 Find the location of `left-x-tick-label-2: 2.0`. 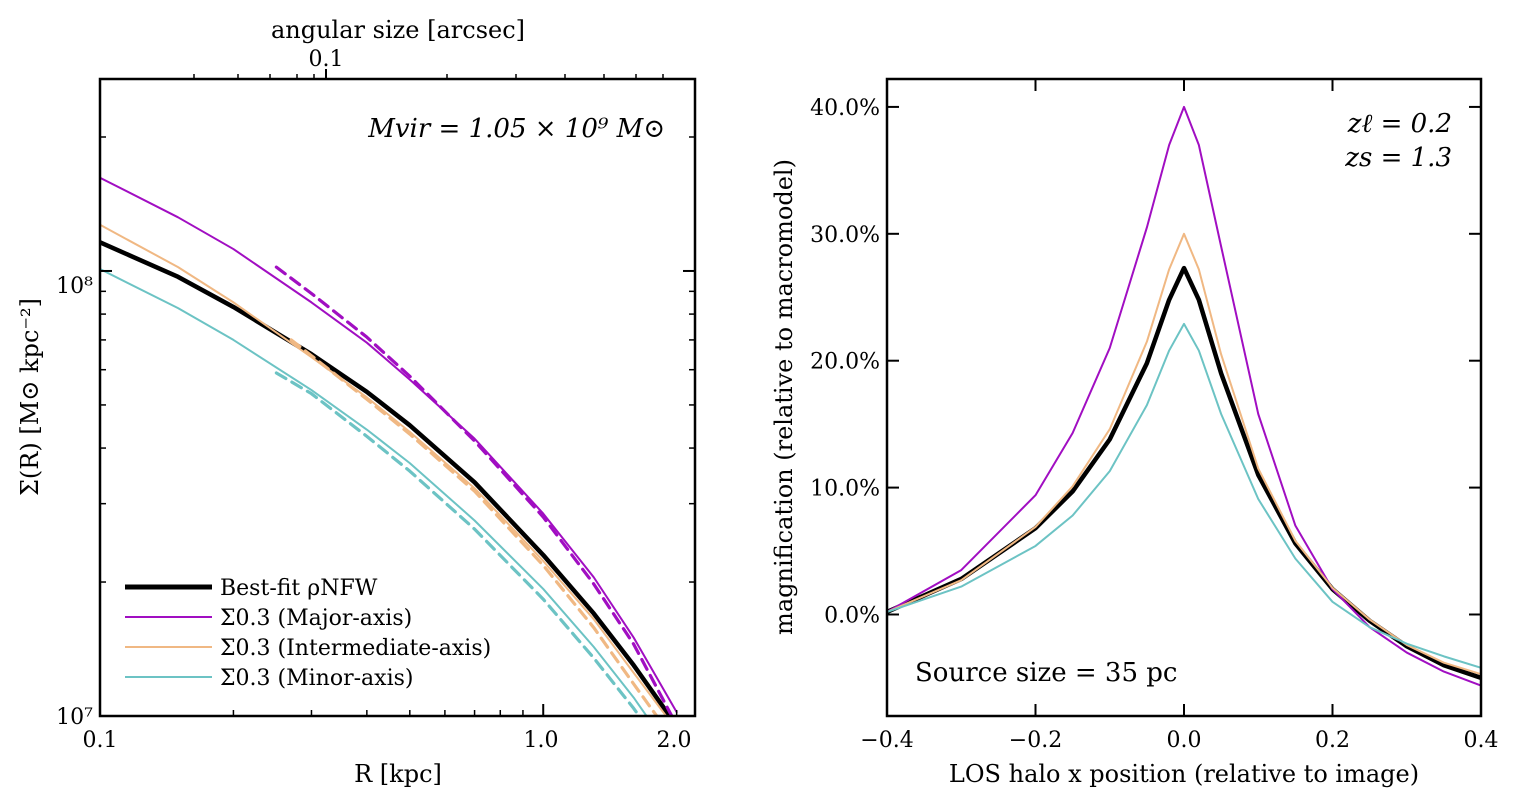

left-x-tick-label-2: 2.0 is located at coordinates (674, 740).